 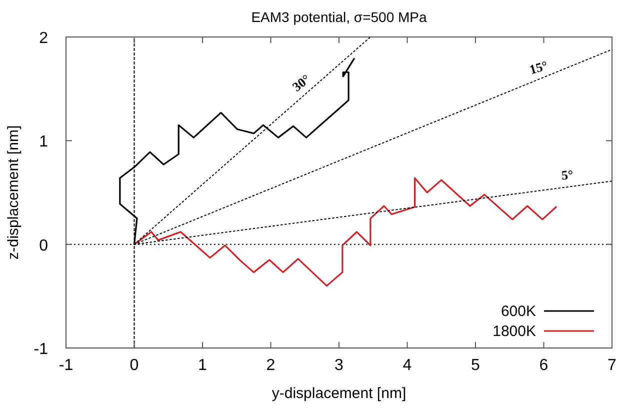 I want to click on x-tick-label: 1, so click(x=203, y=365).